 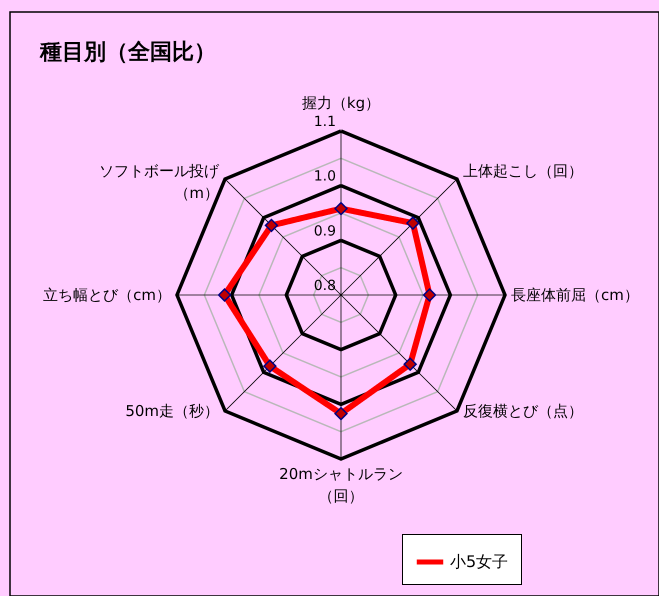 What do you see at coordinates (479, 561) in the screenshot?
I see `legend-label: 小5女子` at bounding box center [479, 561].